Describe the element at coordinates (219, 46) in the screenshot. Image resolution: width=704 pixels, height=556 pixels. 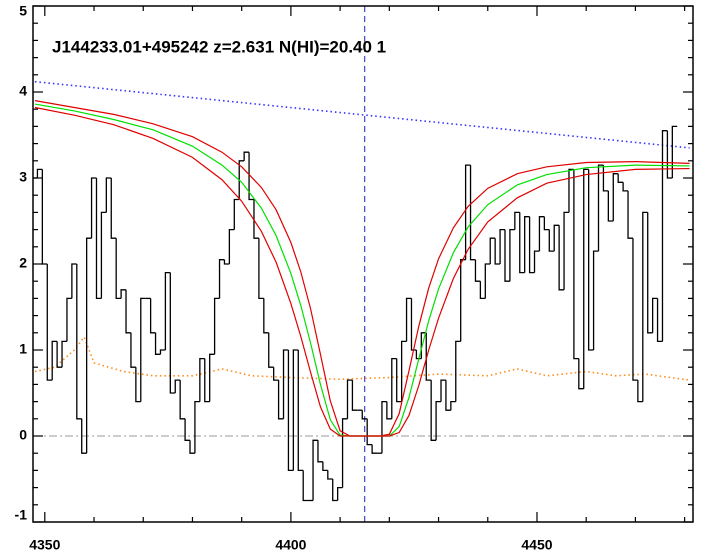
I see `annotation: J144233.01+495242 z=2.631 N(HI)=20.40 1` at that location.